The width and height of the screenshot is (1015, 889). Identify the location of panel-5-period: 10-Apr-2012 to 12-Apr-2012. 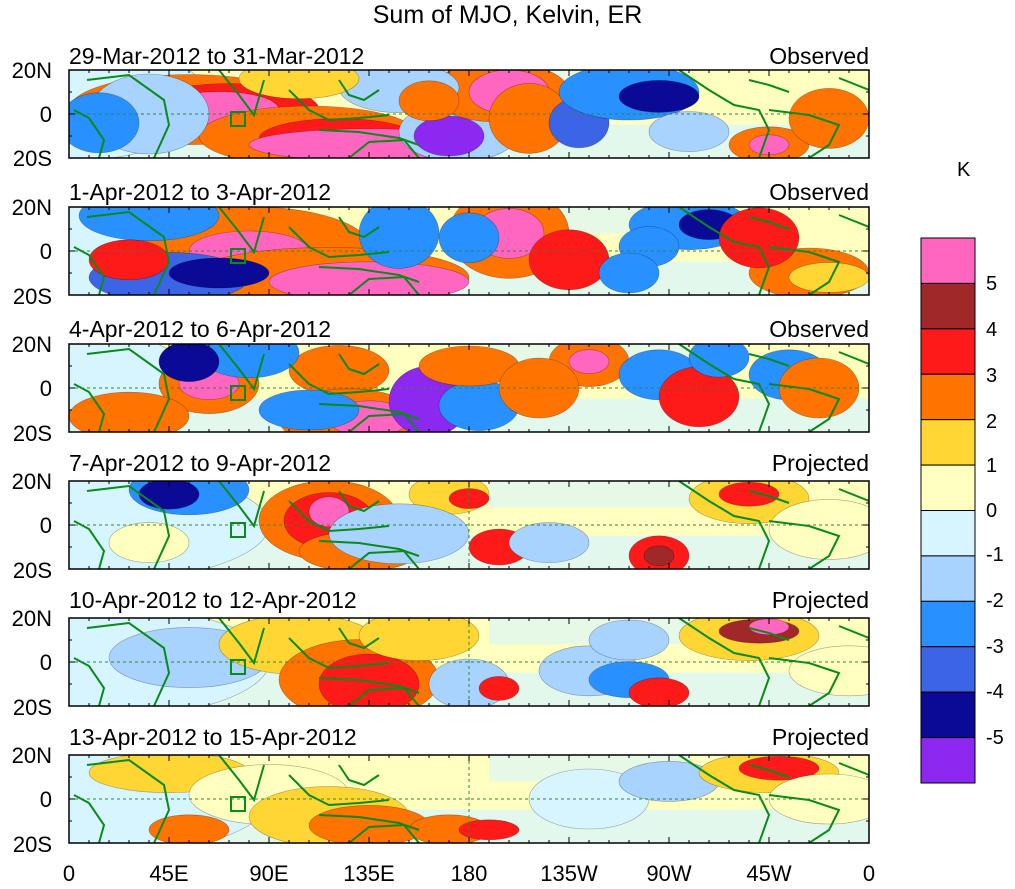
(213, 600).